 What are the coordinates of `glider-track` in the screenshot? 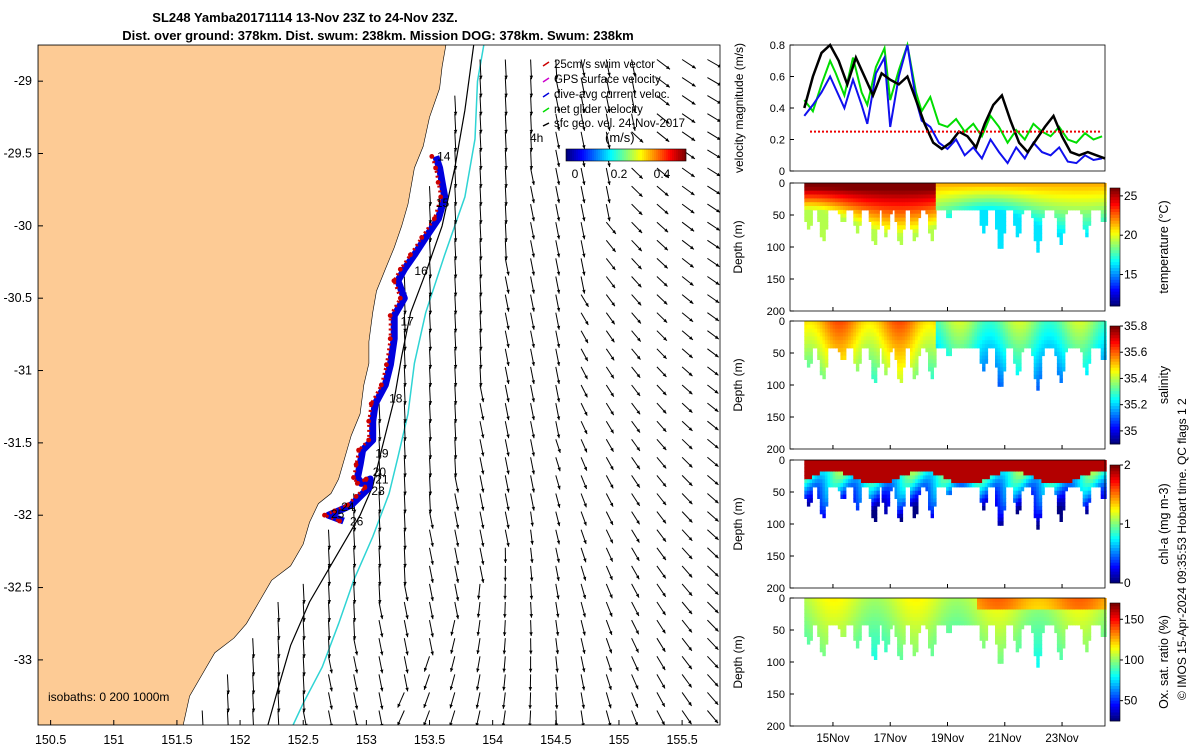 It's located at (384, 339).